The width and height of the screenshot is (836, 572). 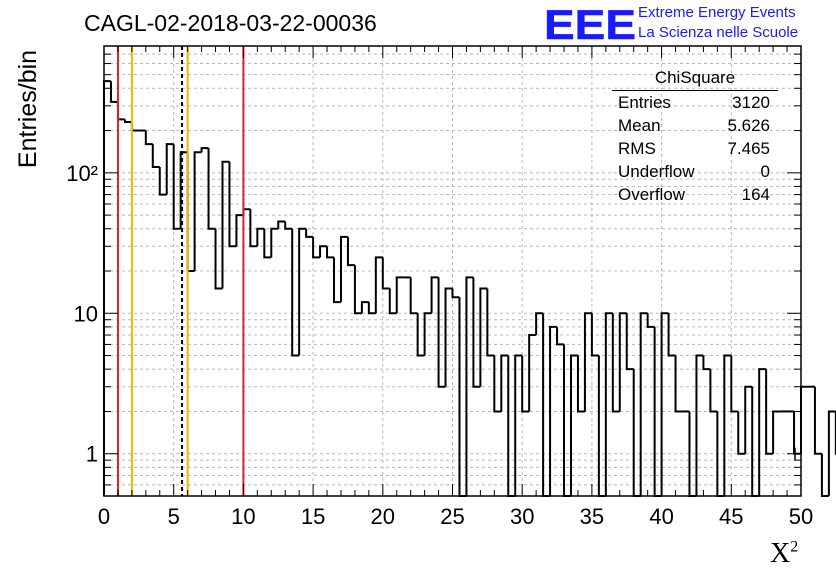 I want to click on y-tick-label: 10², so click(x=82, y=173).